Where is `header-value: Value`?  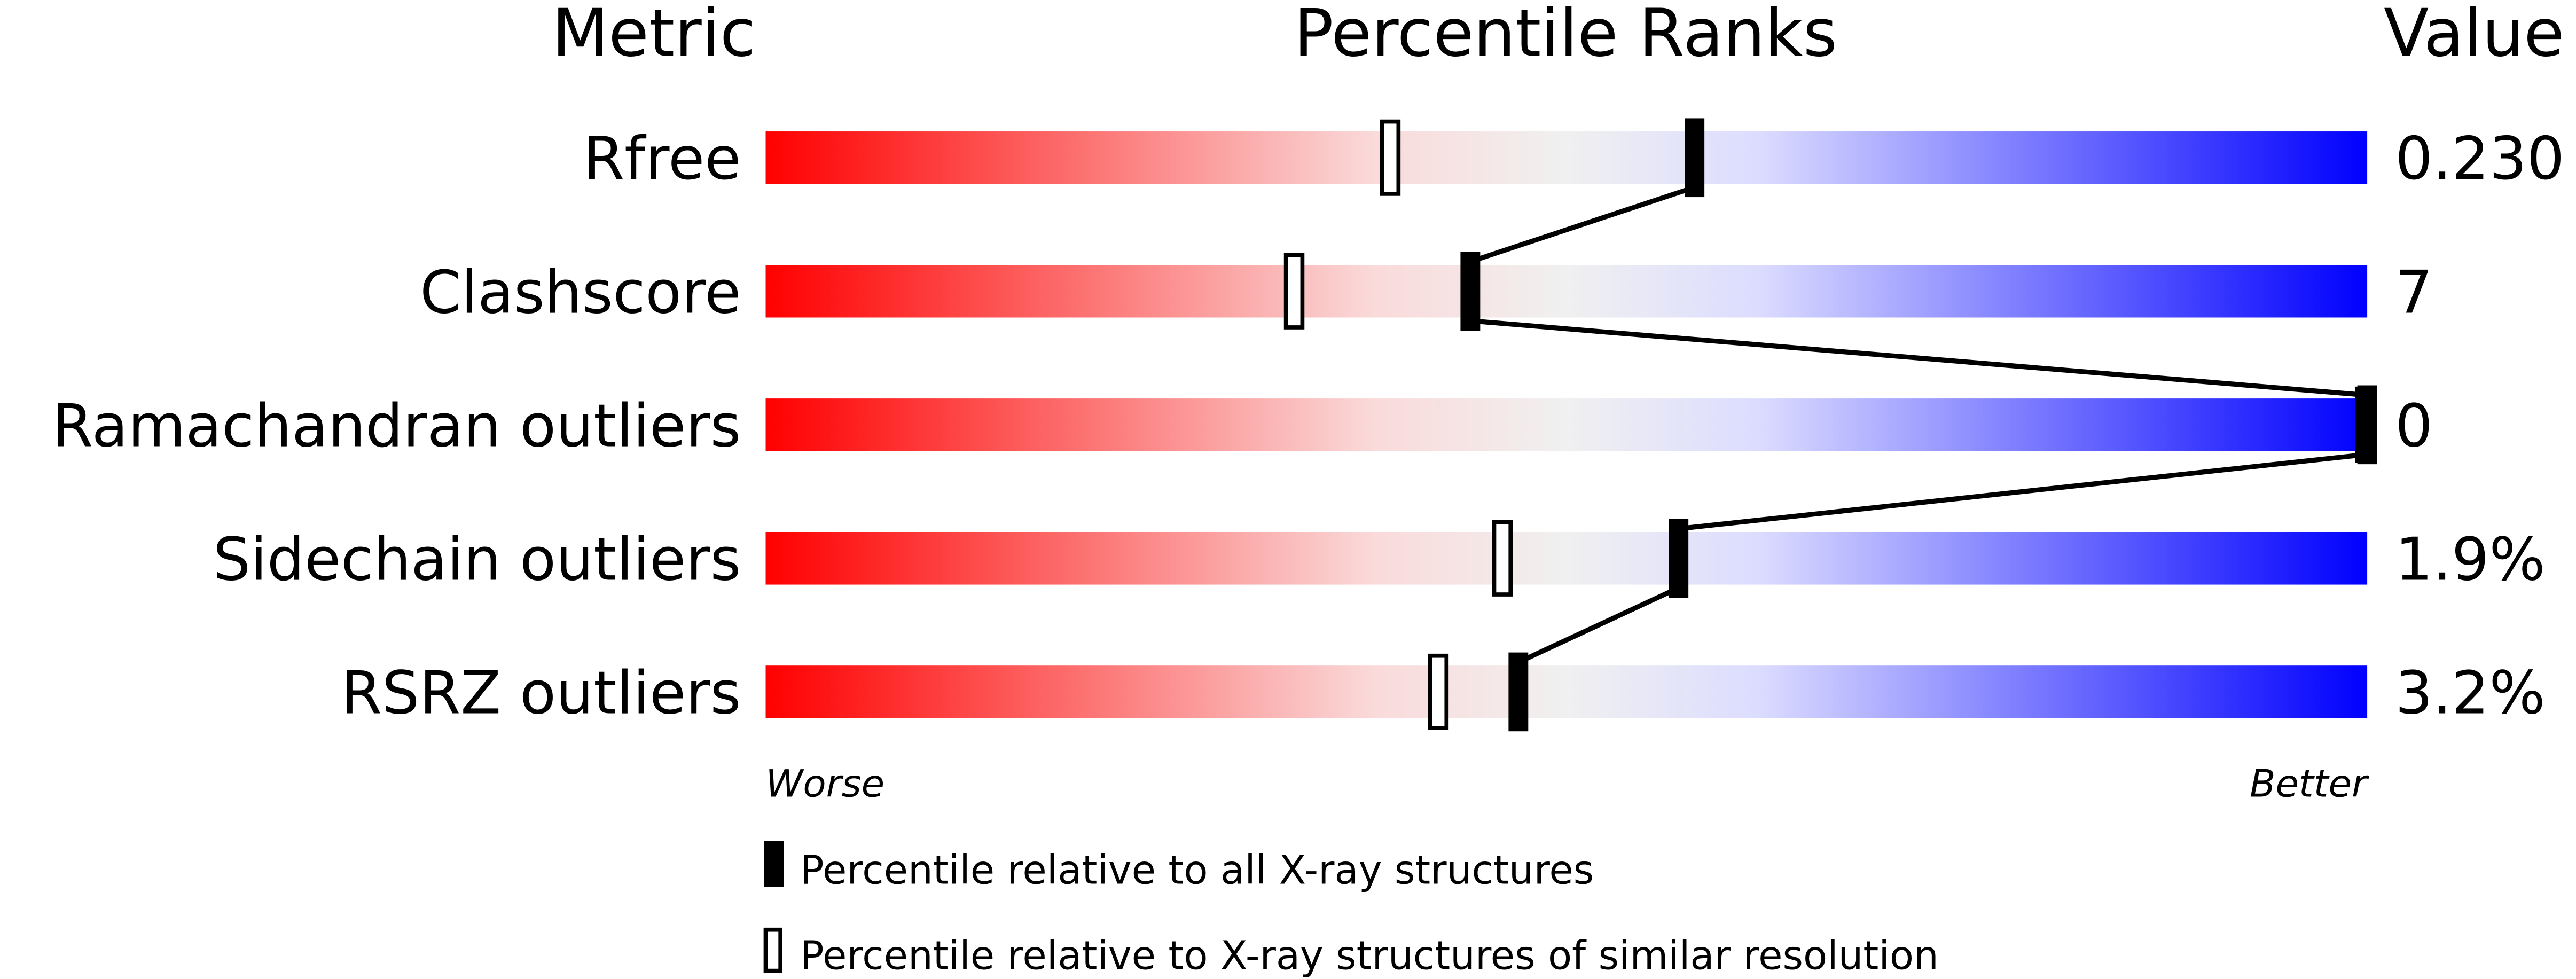 header-value: Value is located at coordinates (2474, 36).